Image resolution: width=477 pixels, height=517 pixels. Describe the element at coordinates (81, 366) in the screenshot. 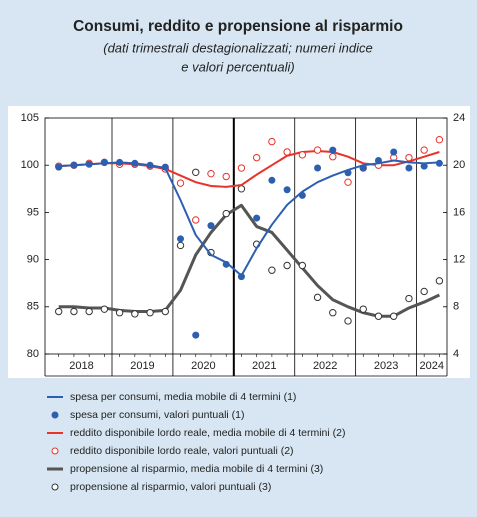

I see `x-tick-label: 2018` at that location.